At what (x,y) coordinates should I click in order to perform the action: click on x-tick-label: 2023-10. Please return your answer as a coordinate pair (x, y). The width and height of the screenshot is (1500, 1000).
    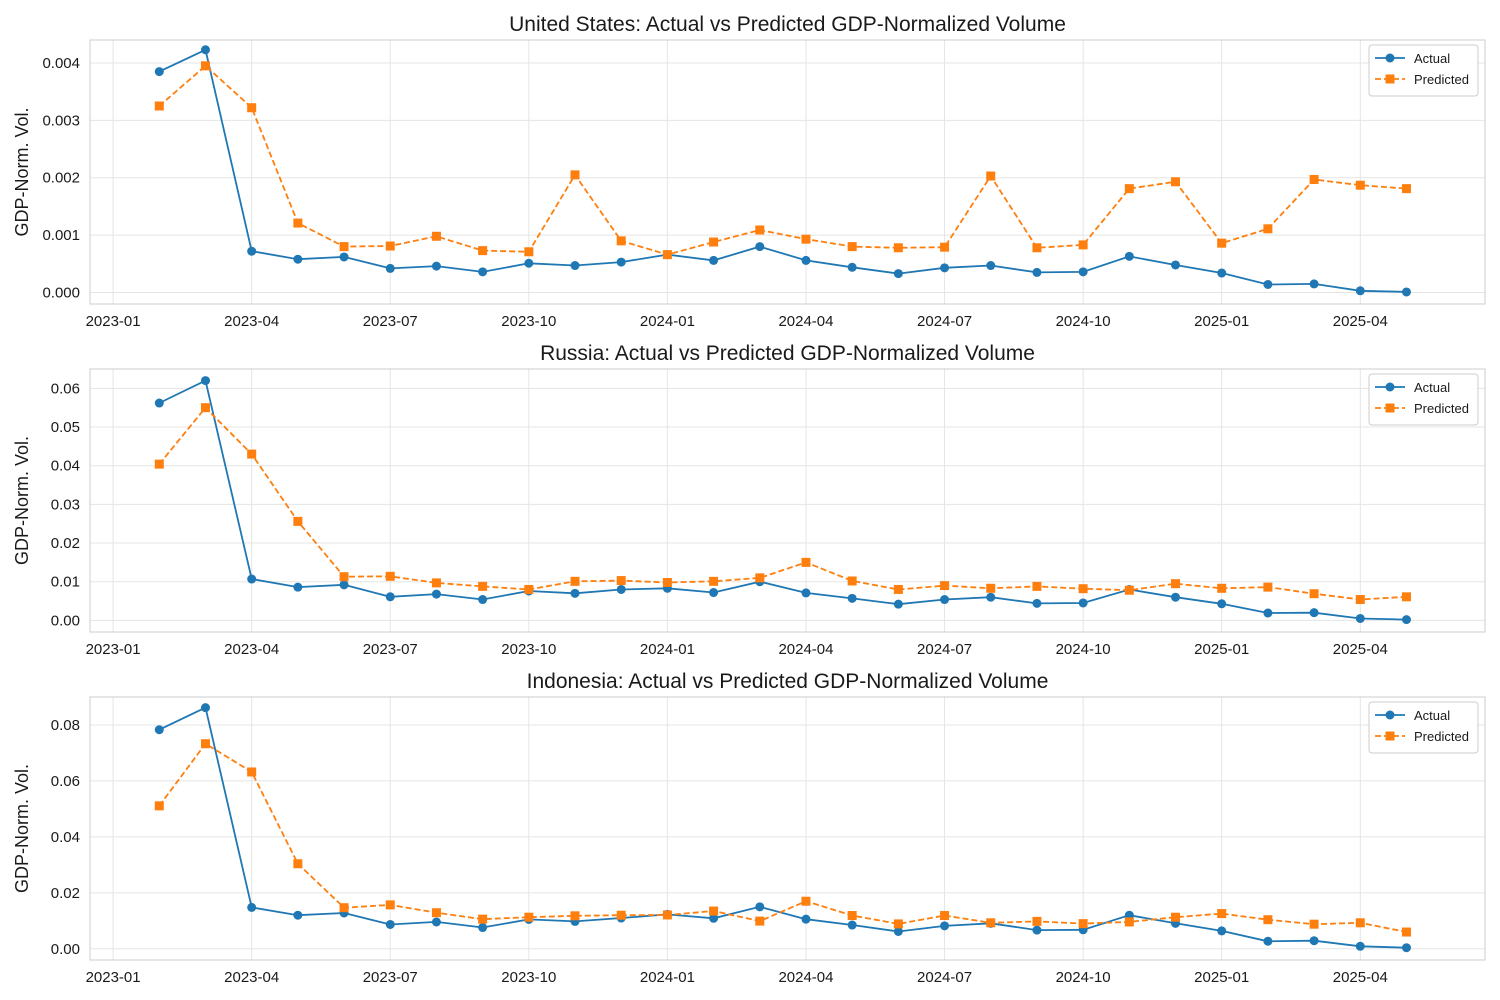
    Looking at the image, I should click on (528, 649).